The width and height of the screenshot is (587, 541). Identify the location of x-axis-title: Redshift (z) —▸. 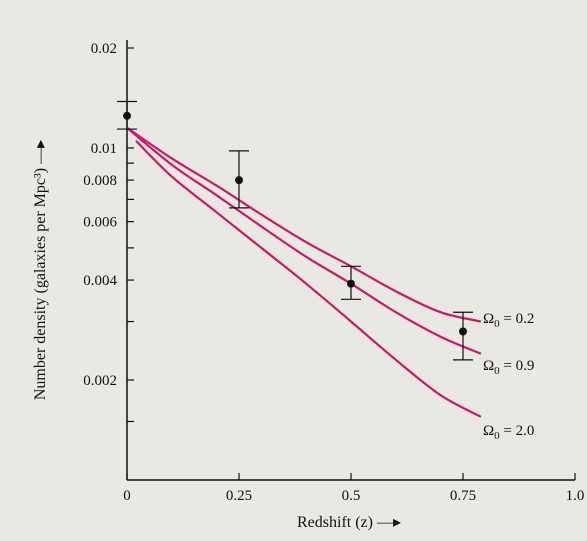
(349, 522).